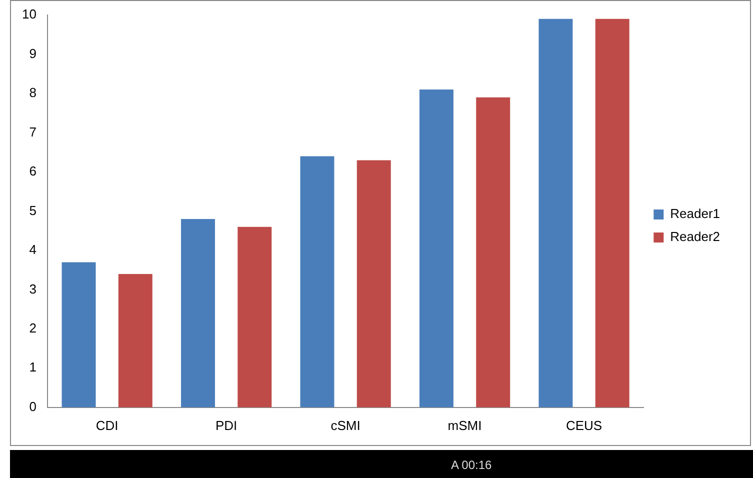  Describe the element at coordinates (471, 465) in the screenshot. I see `text: A 00:16` at that location.